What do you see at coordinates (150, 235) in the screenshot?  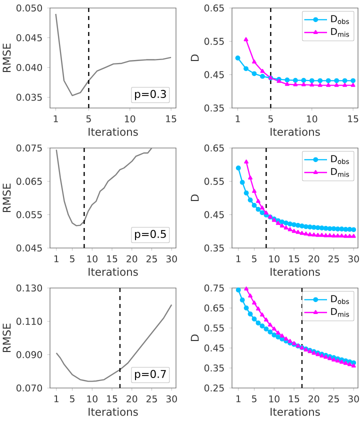 I see `annotation: p=0.5` at bounding box center [150, 235].